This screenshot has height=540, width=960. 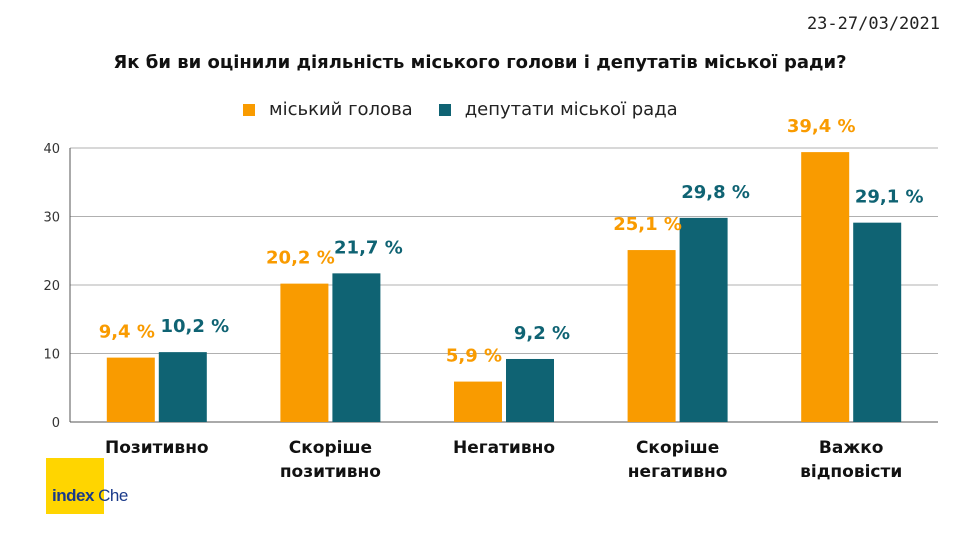 What do you see at coordinates (877, 322) in the screenshot?
I see `bar-s1-c4` at bounding box center [877, 322].